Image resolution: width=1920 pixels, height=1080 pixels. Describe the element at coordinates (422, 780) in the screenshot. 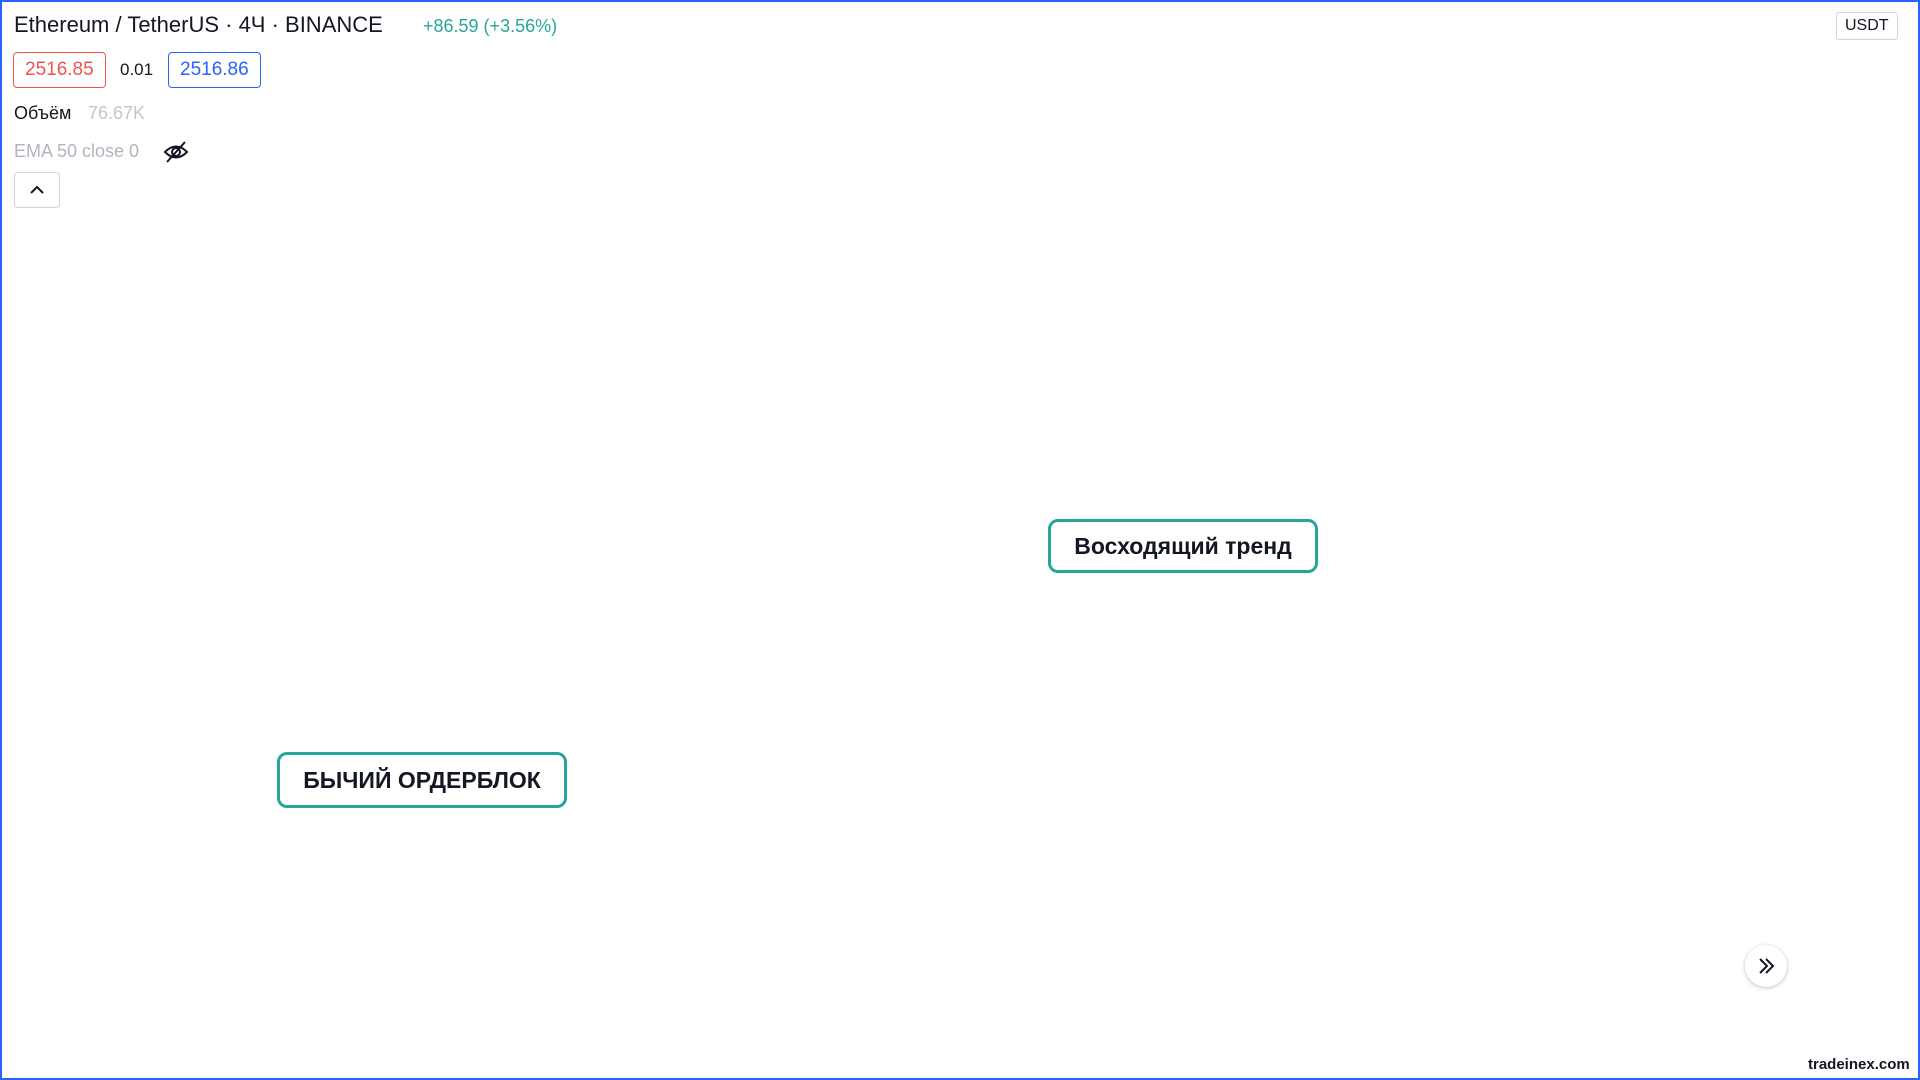

I see `order-block-callout: БЫЧИЙ ОРДЕРБЛОК` at that location.